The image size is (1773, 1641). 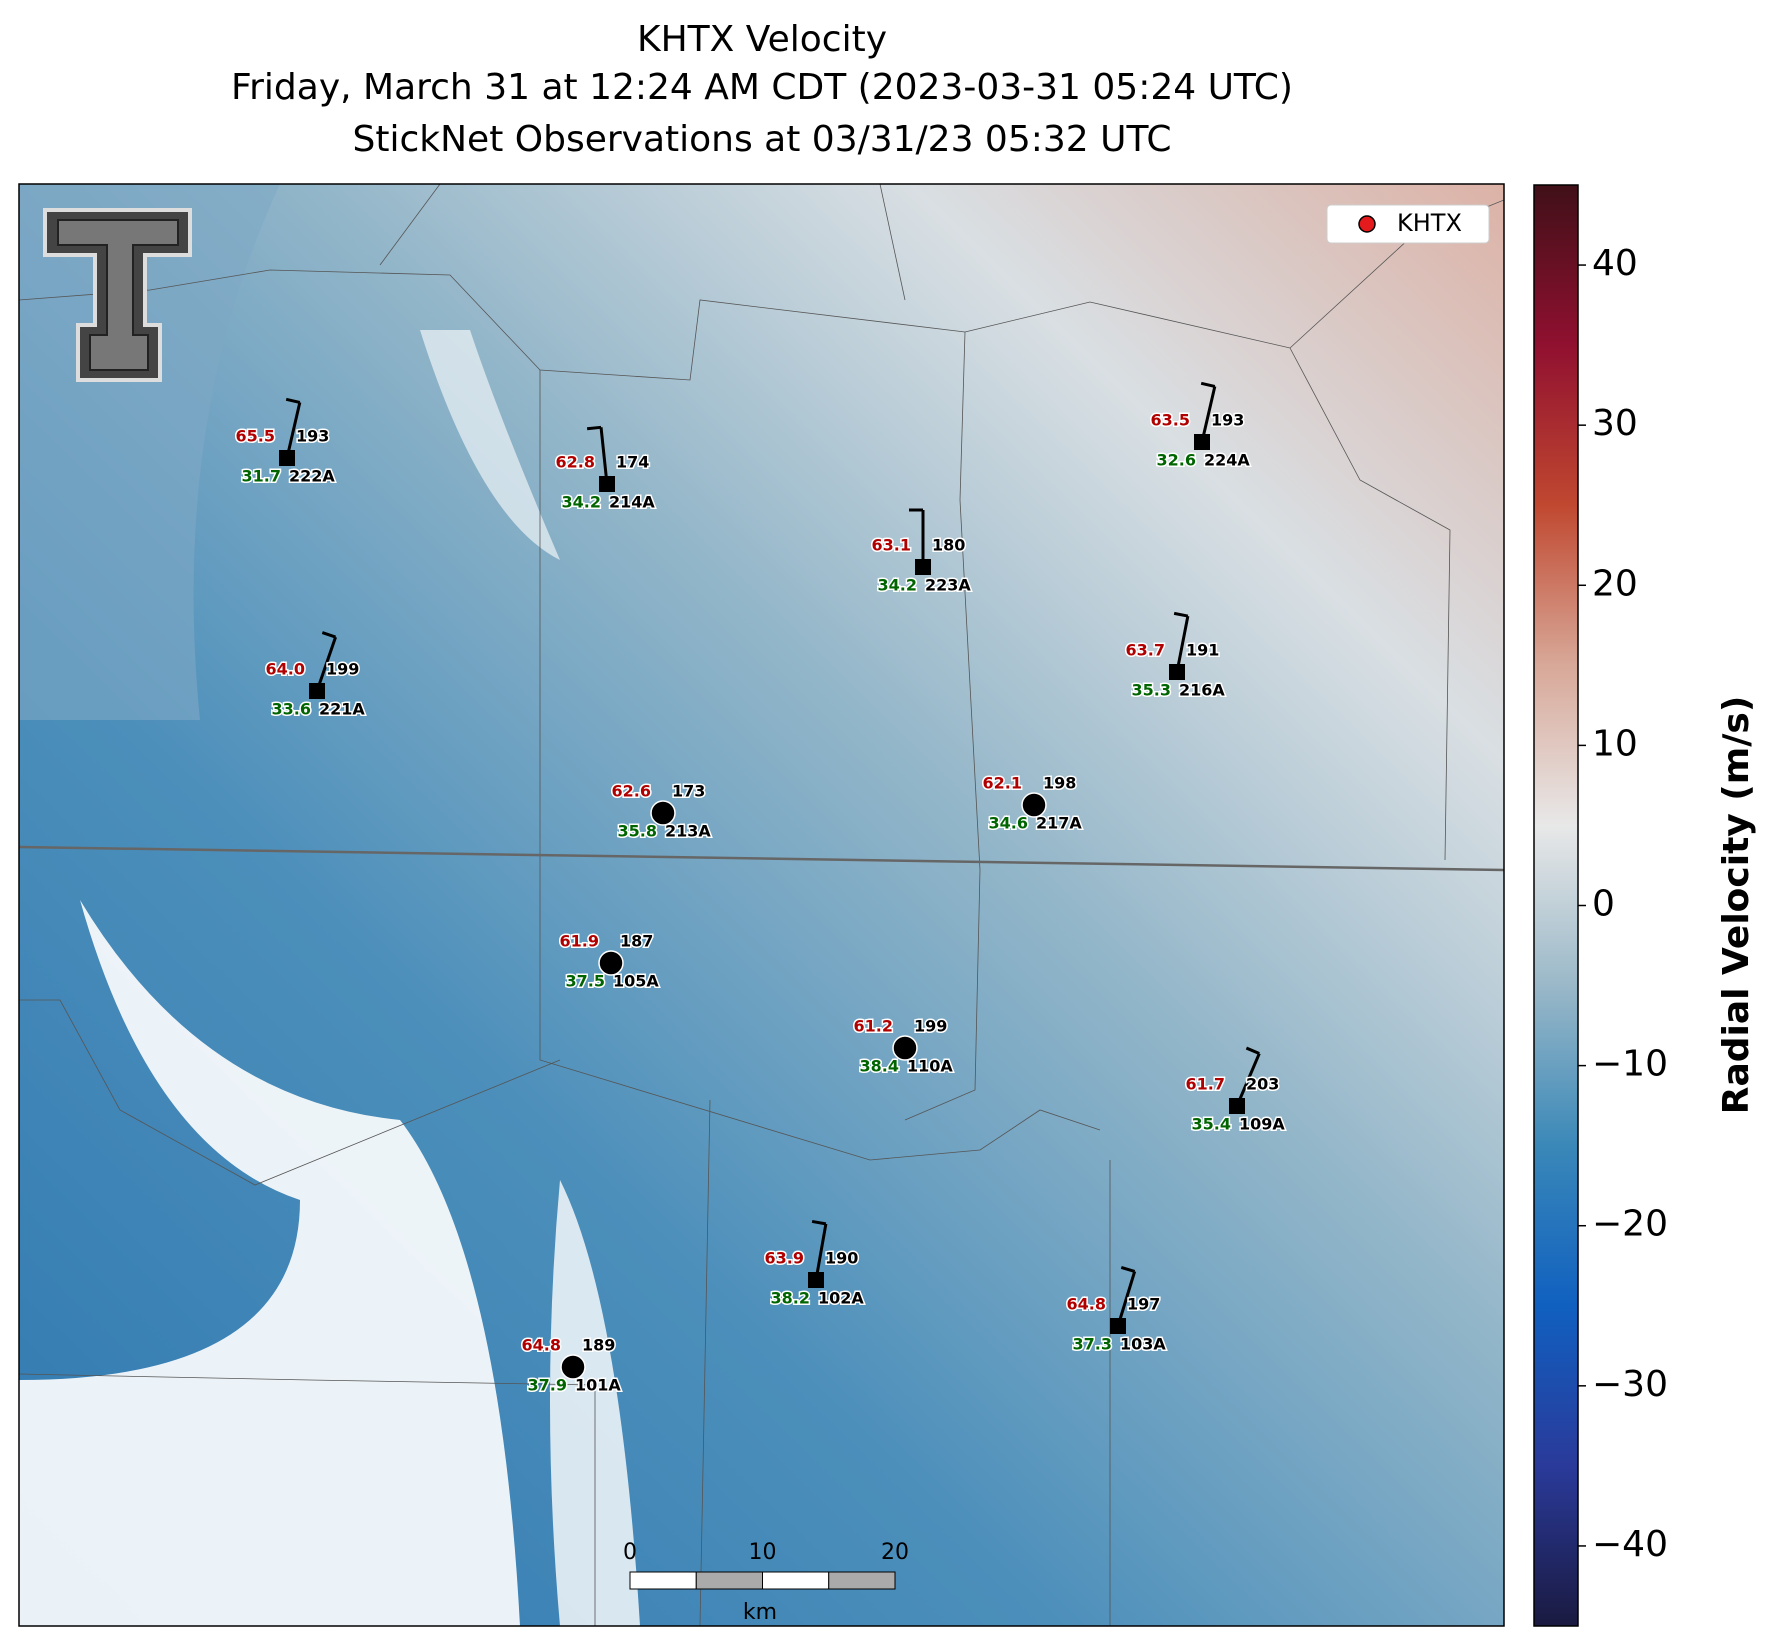 What do you see at coordinates (285, 669) in the screenshot?
I see `temperature: 64.0` at bounding box center [285, 669].